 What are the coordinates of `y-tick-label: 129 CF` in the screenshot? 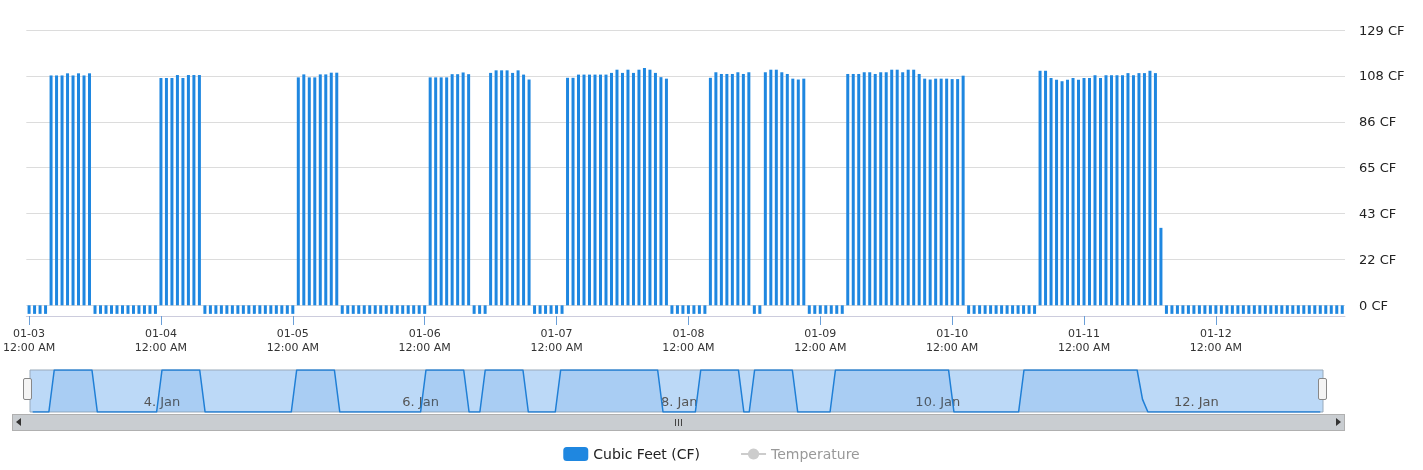 It's located at (1382, 30).